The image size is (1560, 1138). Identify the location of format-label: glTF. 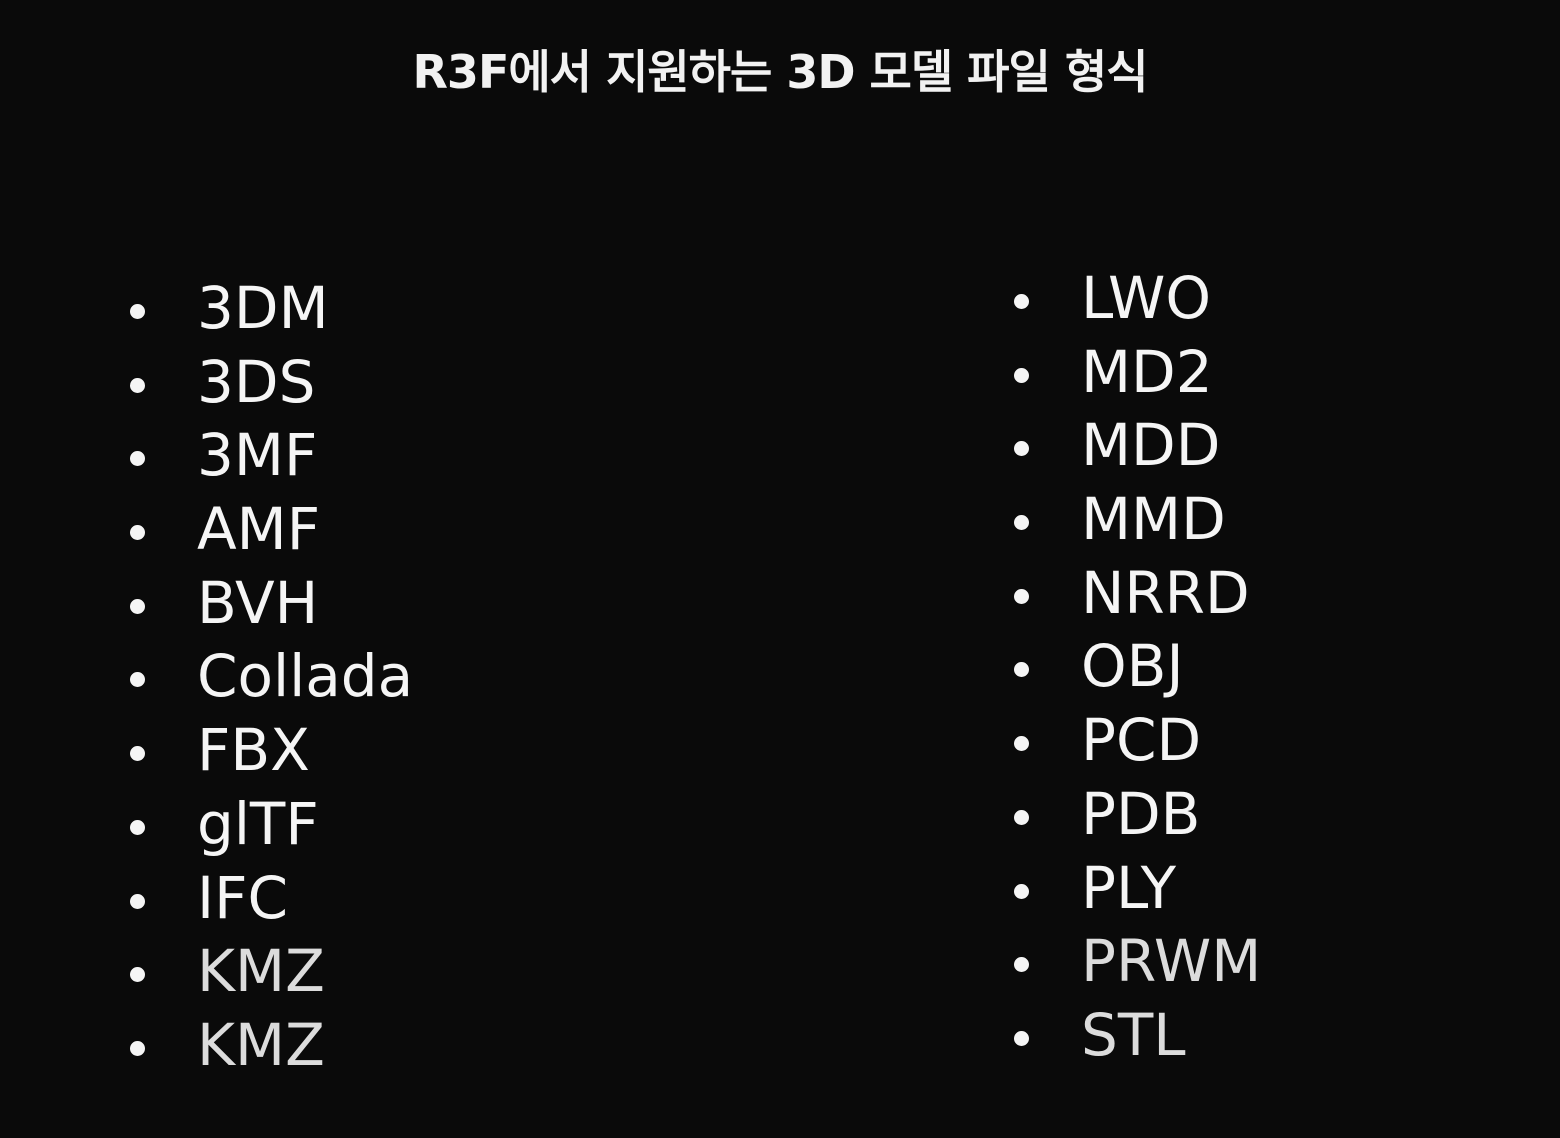
(258, 823).